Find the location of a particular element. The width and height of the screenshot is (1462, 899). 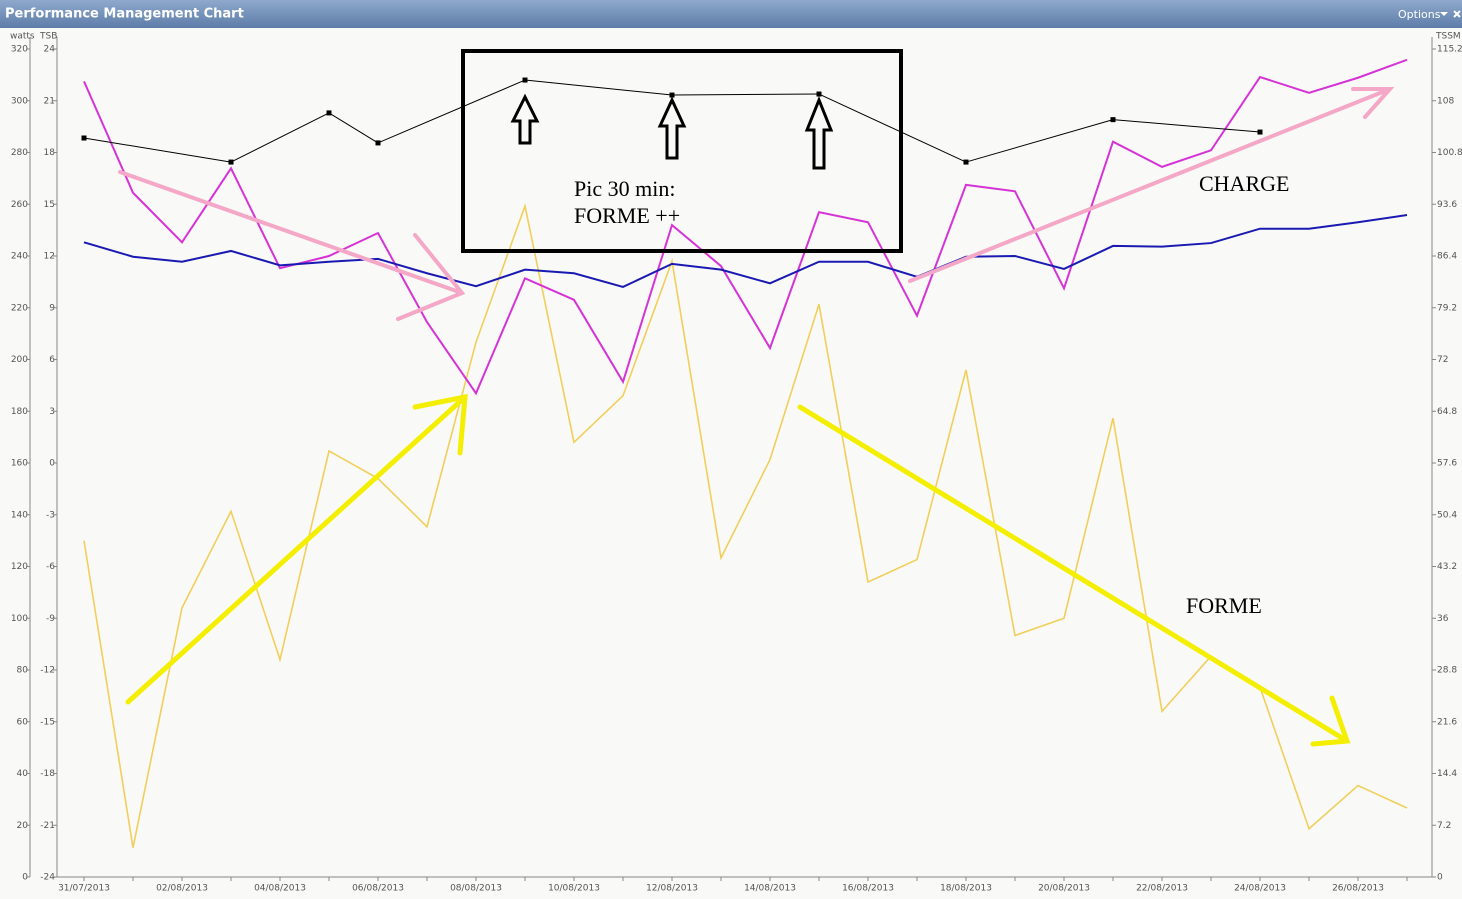

y-tick-label: 80 is located at coordinates (23, 671).